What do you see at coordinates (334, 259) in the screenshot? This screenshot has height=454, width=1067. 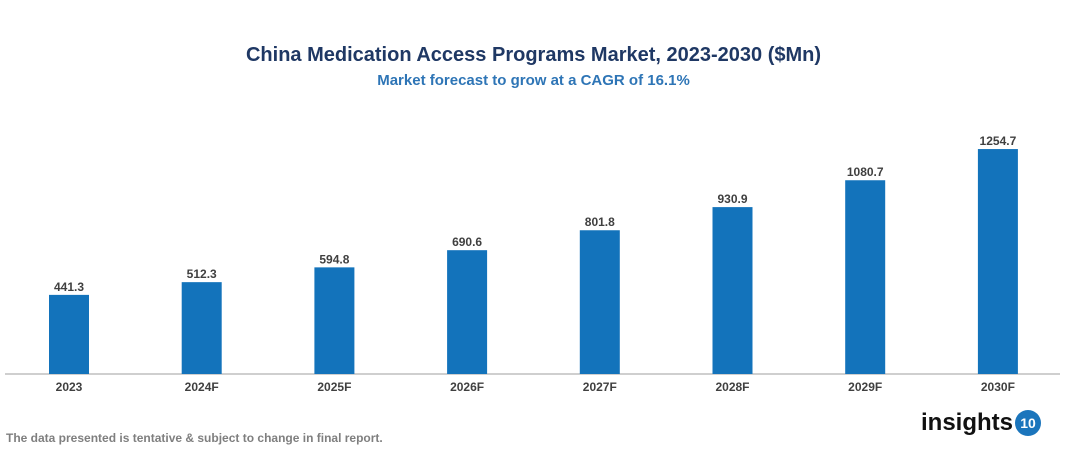 I see `data-label-2025F: 594.8` at bounding box center [334, 259].